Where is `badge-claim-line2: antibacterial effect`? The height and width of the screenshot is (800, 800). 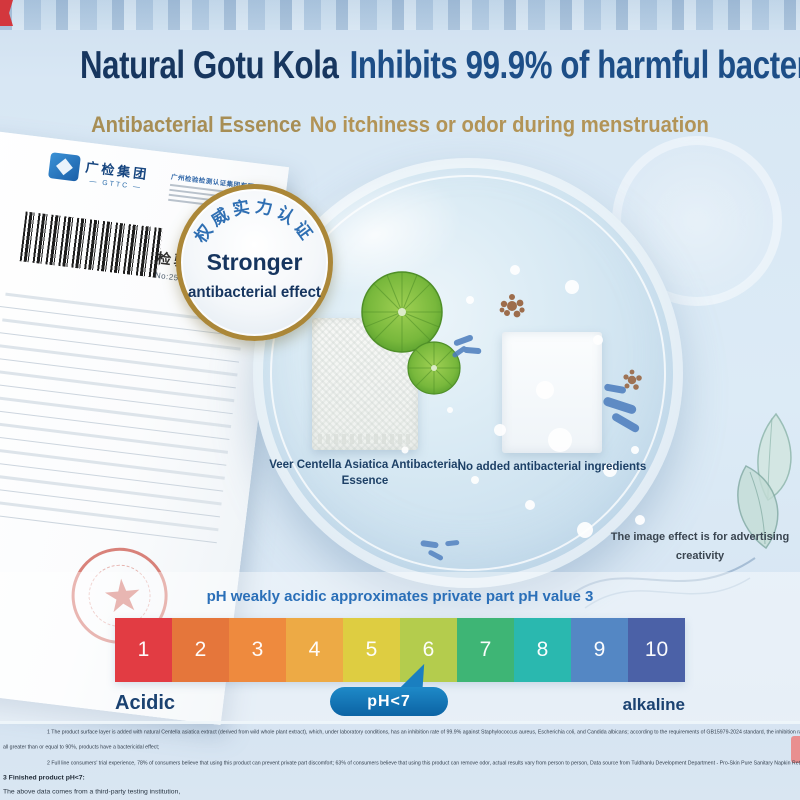
badge-claim-line2: antibacterial effect is located at coordinates (254, 292).